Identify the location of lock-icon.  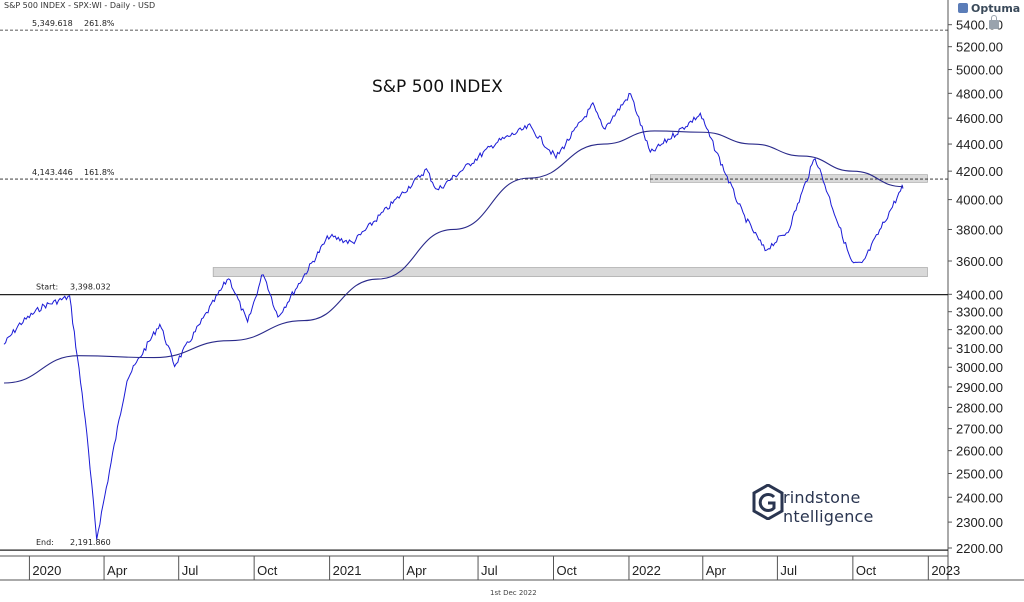
(994, 22).